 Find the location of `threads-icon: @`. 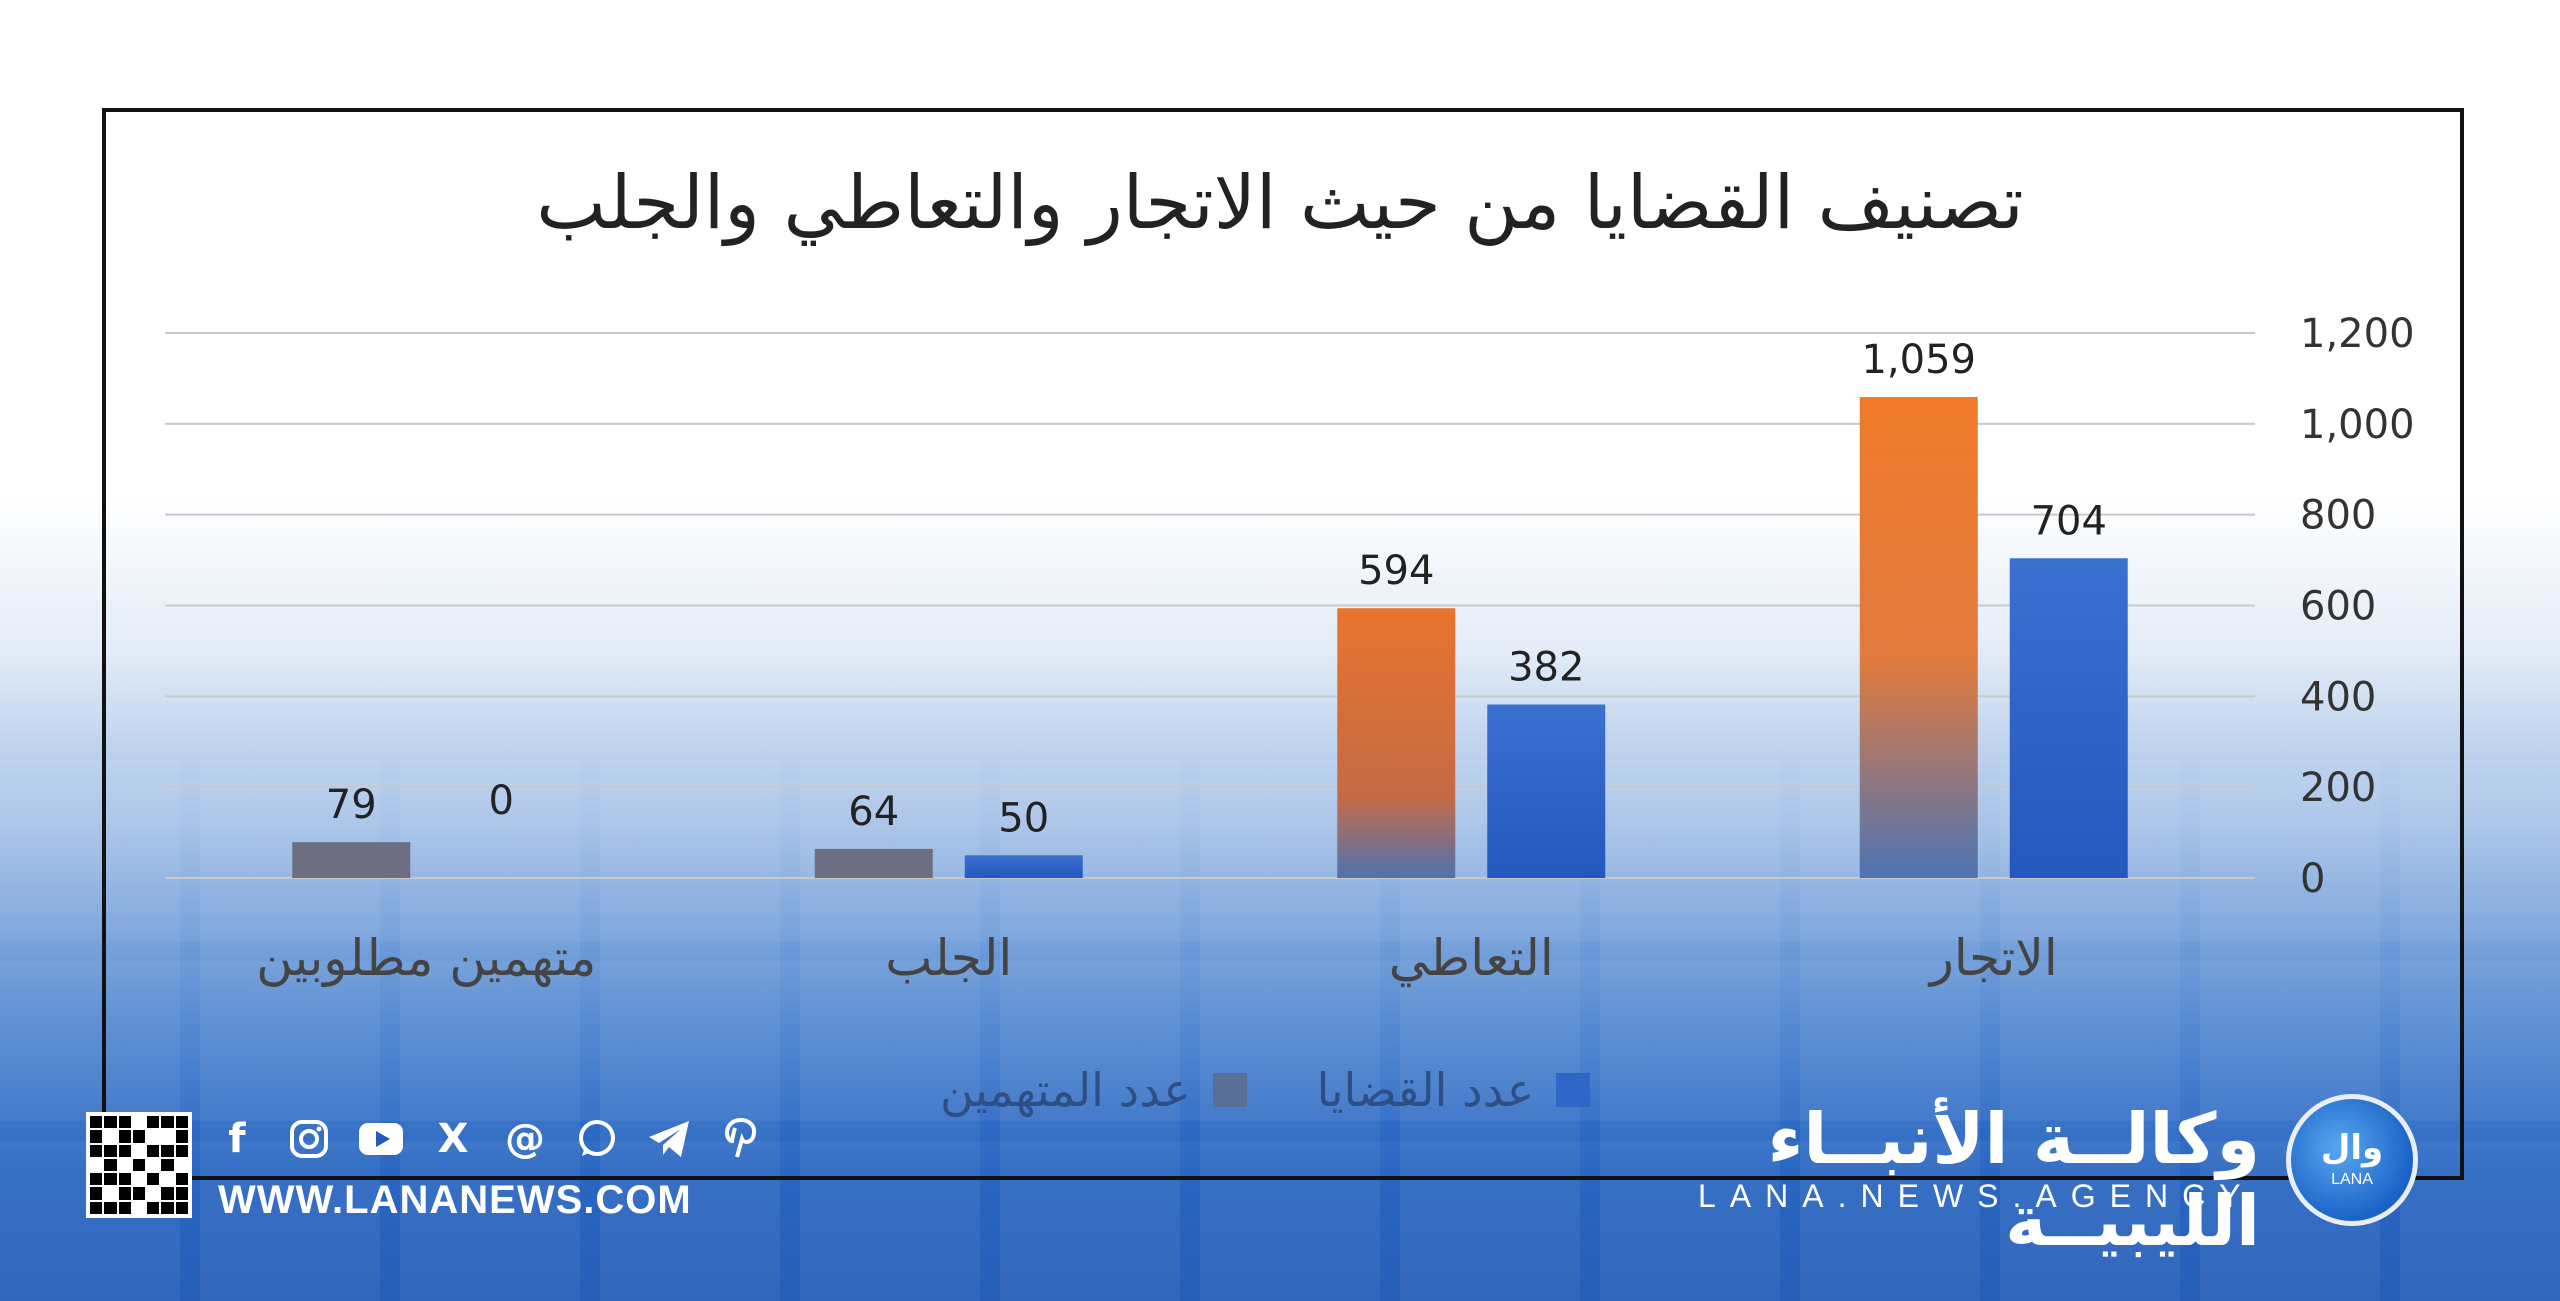

threads-icon: @ is located at coordinates (525, 1139).